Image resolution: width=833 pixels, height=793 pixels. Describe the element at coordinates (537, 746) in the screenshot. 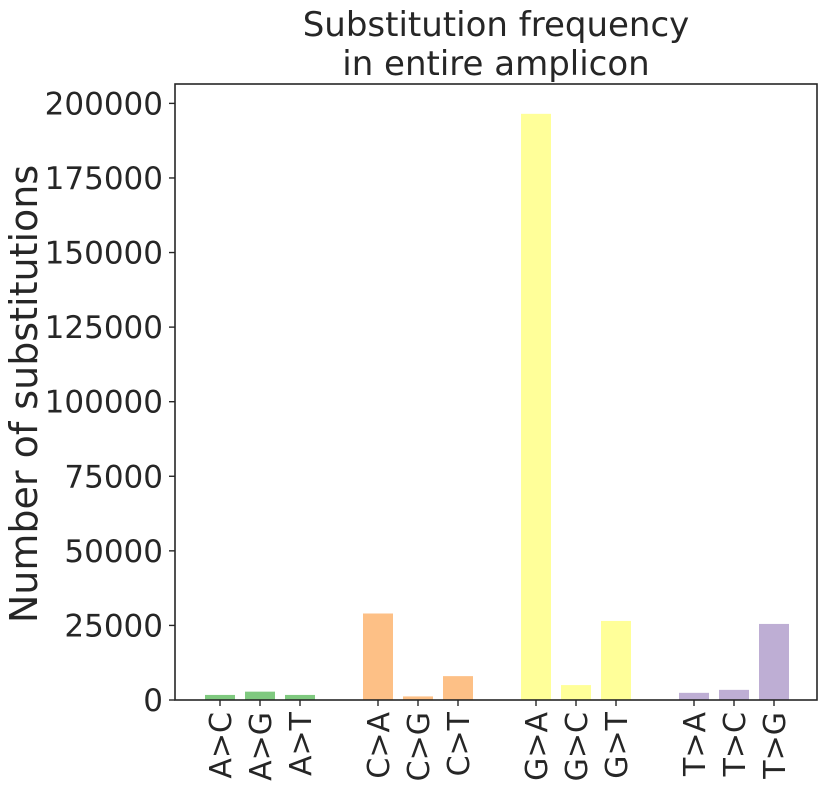

I see `x-tick-label: G>A` at that location.